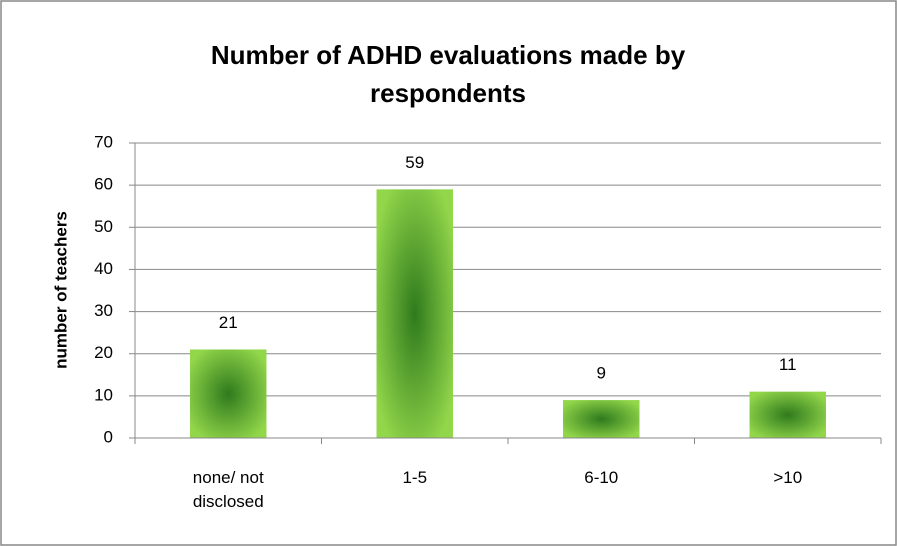 The height and width of the screenshot is (546, 897). I want to click on y-axis-label: number of teachers, so click(60, 290).